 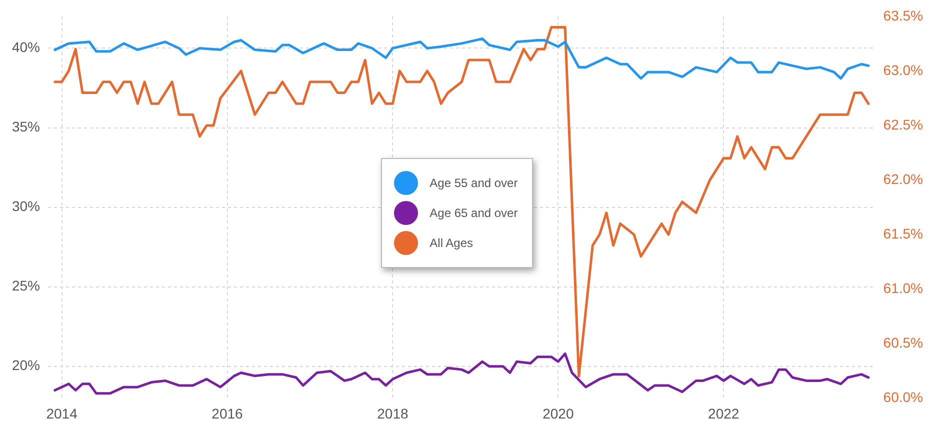 I want to click on y2-tick-label: 60.0%, so click(x=903, y=397).